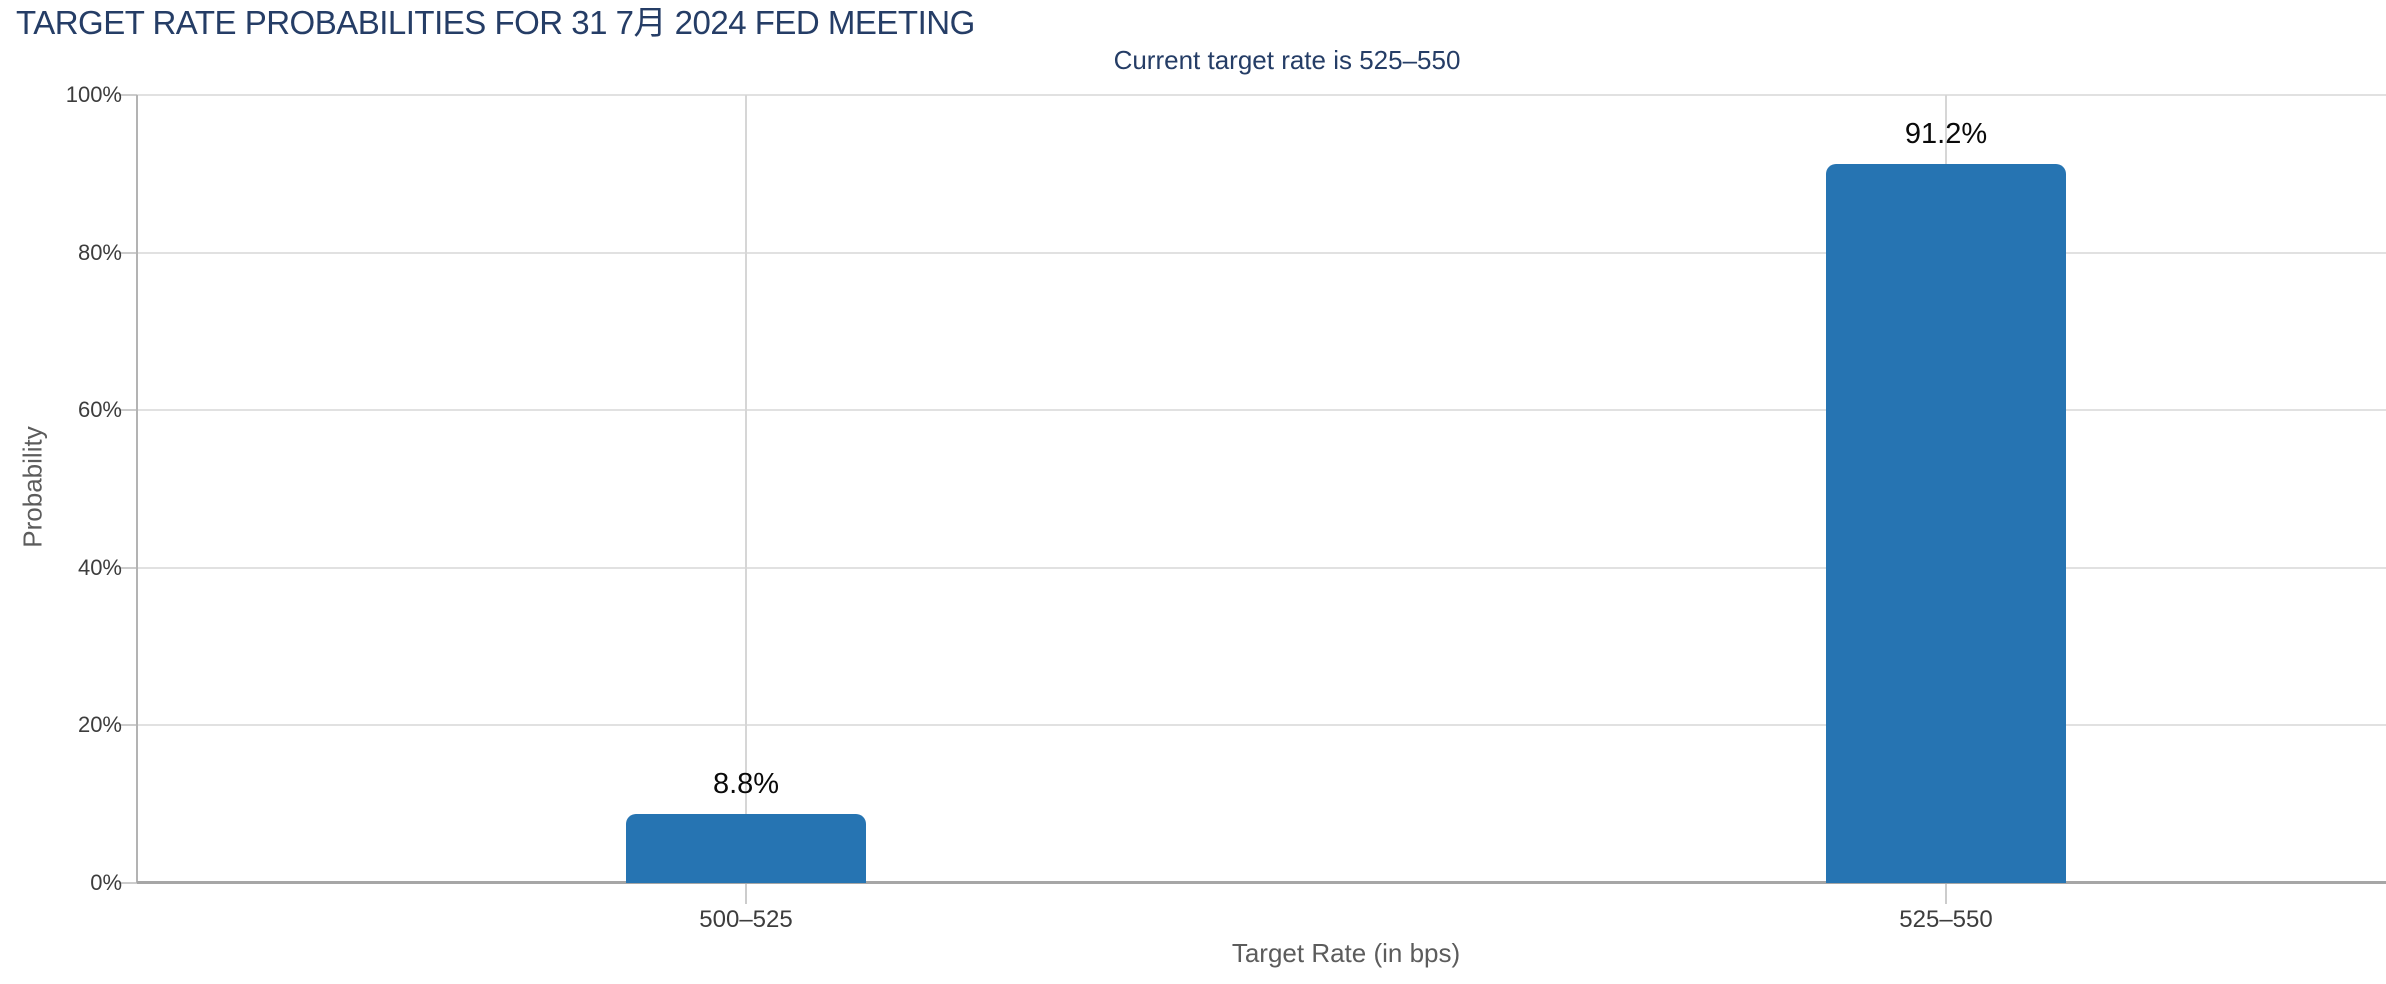  Describe the element at coordinates (1346, 953) in the screenshot. I see `x-axis-title: Target Rate (in bps)` at that location.